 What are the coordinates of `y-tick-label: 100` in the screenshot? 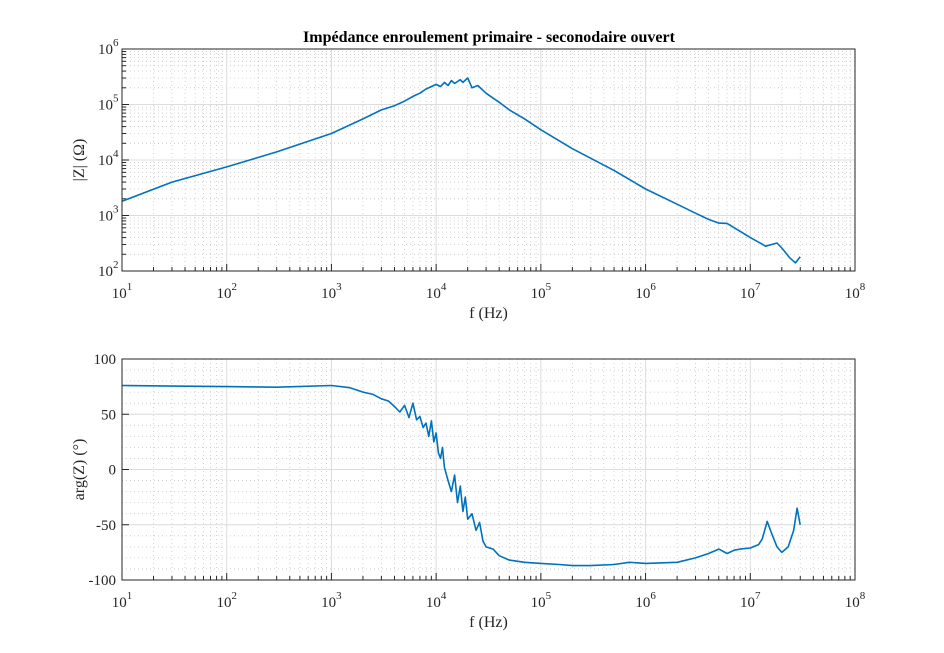 It's located at (105, 360).